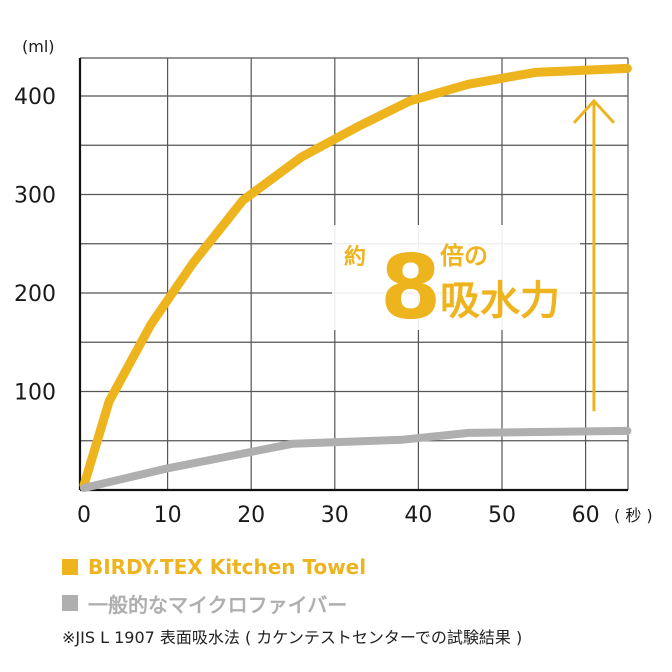  What do you see at coordinates (38, 46) in the screenshot?
I see `y-unit-label: (ml)` at bounding box center [38, 46].